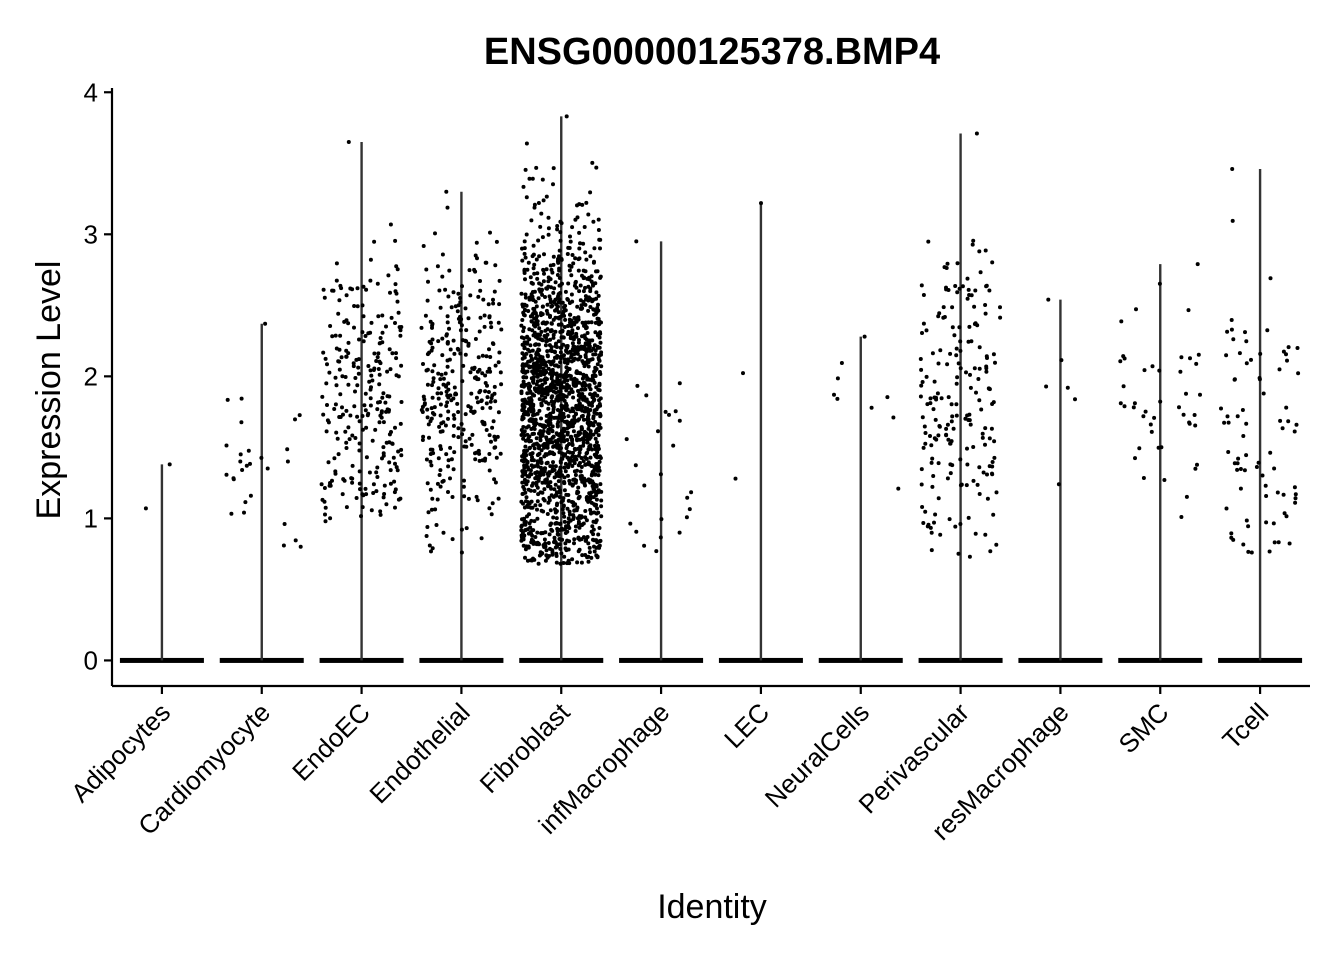 The width and height of the screenshot is (1344, 960). I want to click on violin-group, so click(561, 388).